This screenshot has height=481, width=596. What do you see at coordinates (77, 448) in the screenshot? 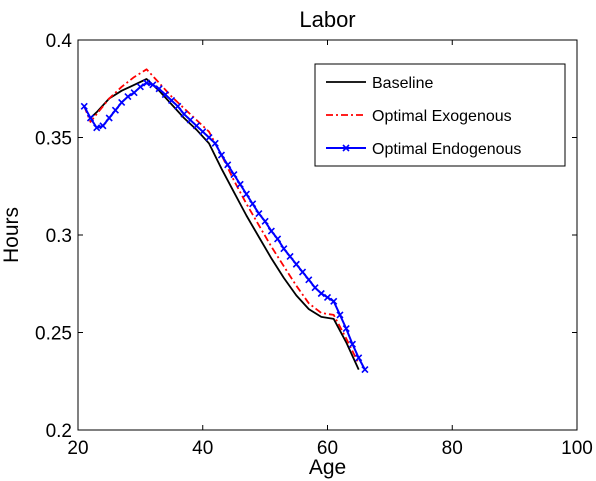
I see `x-tick-label: 20` at bounding box center [77, 448].